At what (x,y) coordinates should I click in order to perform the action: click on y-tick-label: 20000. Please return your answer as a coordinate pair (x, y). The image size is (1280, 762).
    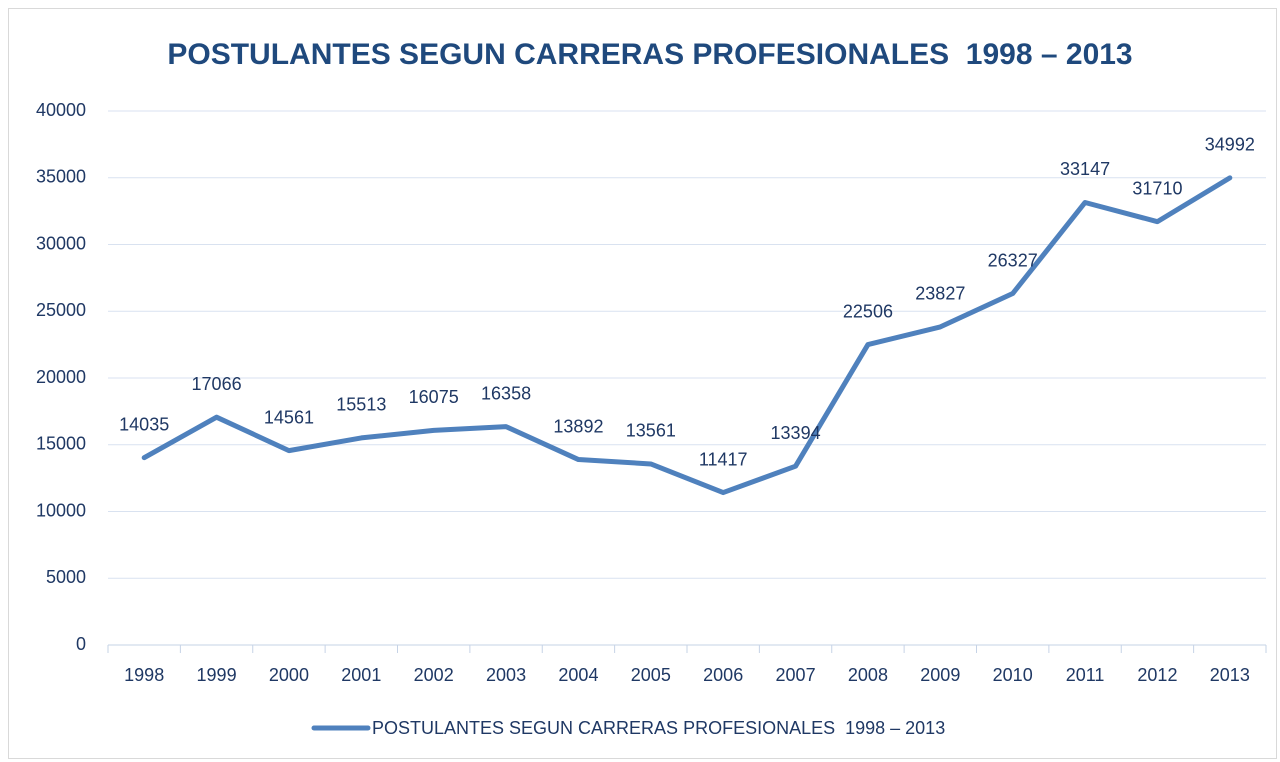
    Looking at the image, I should click on (61, 377).